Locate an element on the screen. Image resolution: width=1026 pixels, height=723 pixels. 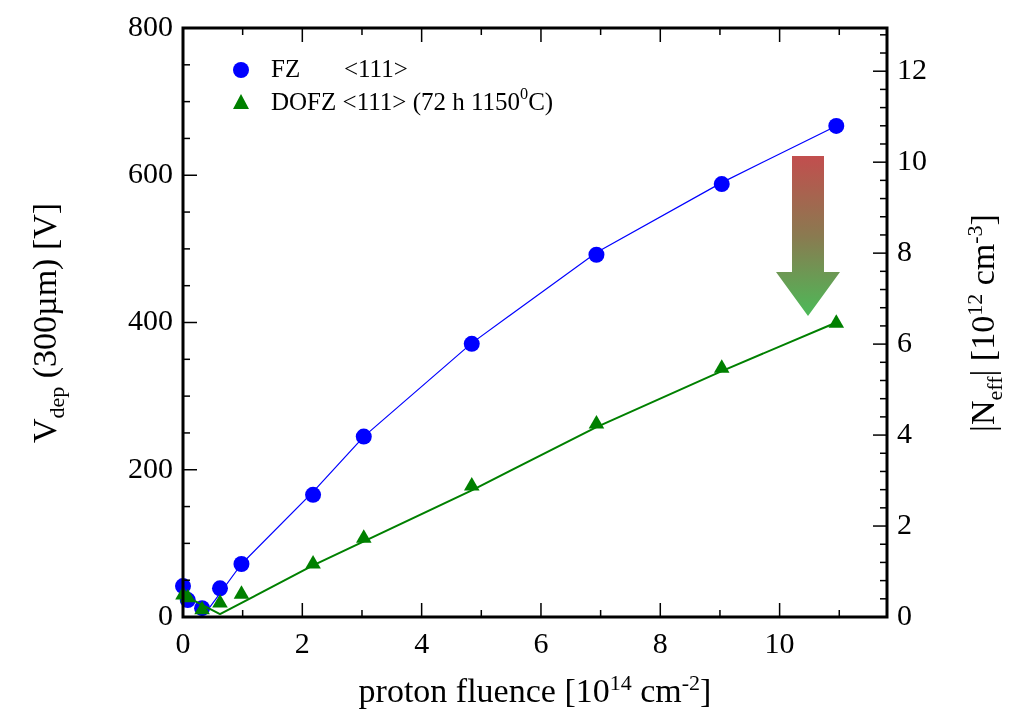
y-tick-label: 800 is located at coordinates (150, 25).